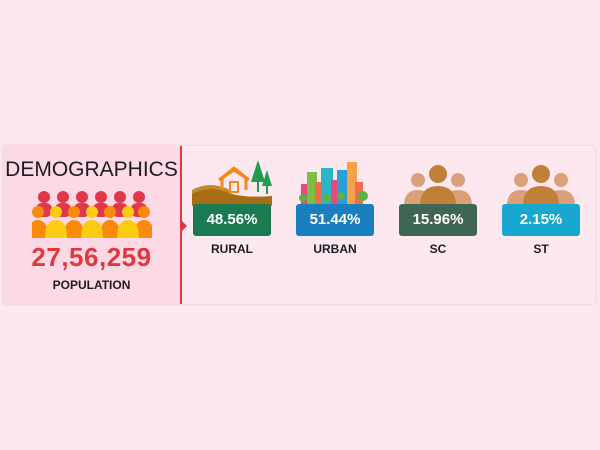  Describe the element at coordinates (541, 220) in the screenshot. I see `stat-st-value: 2.15%` at that location.